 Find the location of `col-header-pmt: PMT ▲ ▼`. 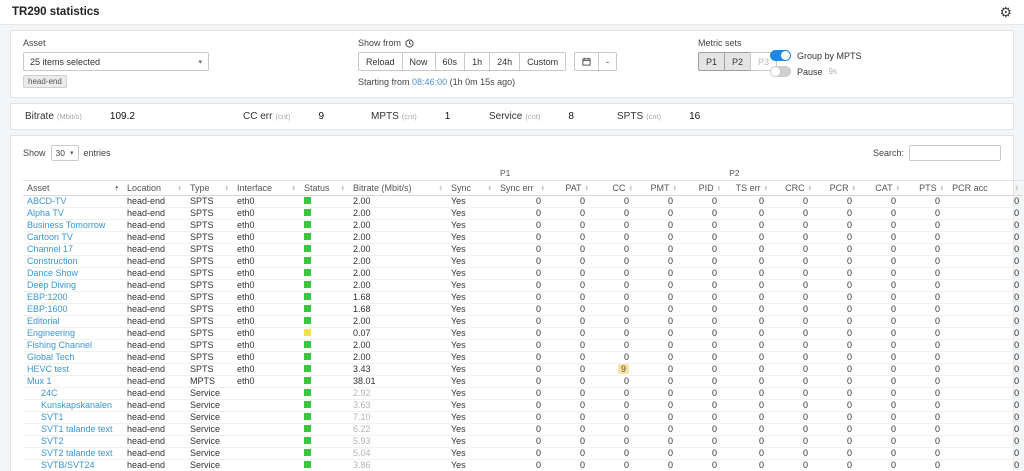

col-header-pmt: PMT ▲ ▼ is located at coordinates (659, 188).